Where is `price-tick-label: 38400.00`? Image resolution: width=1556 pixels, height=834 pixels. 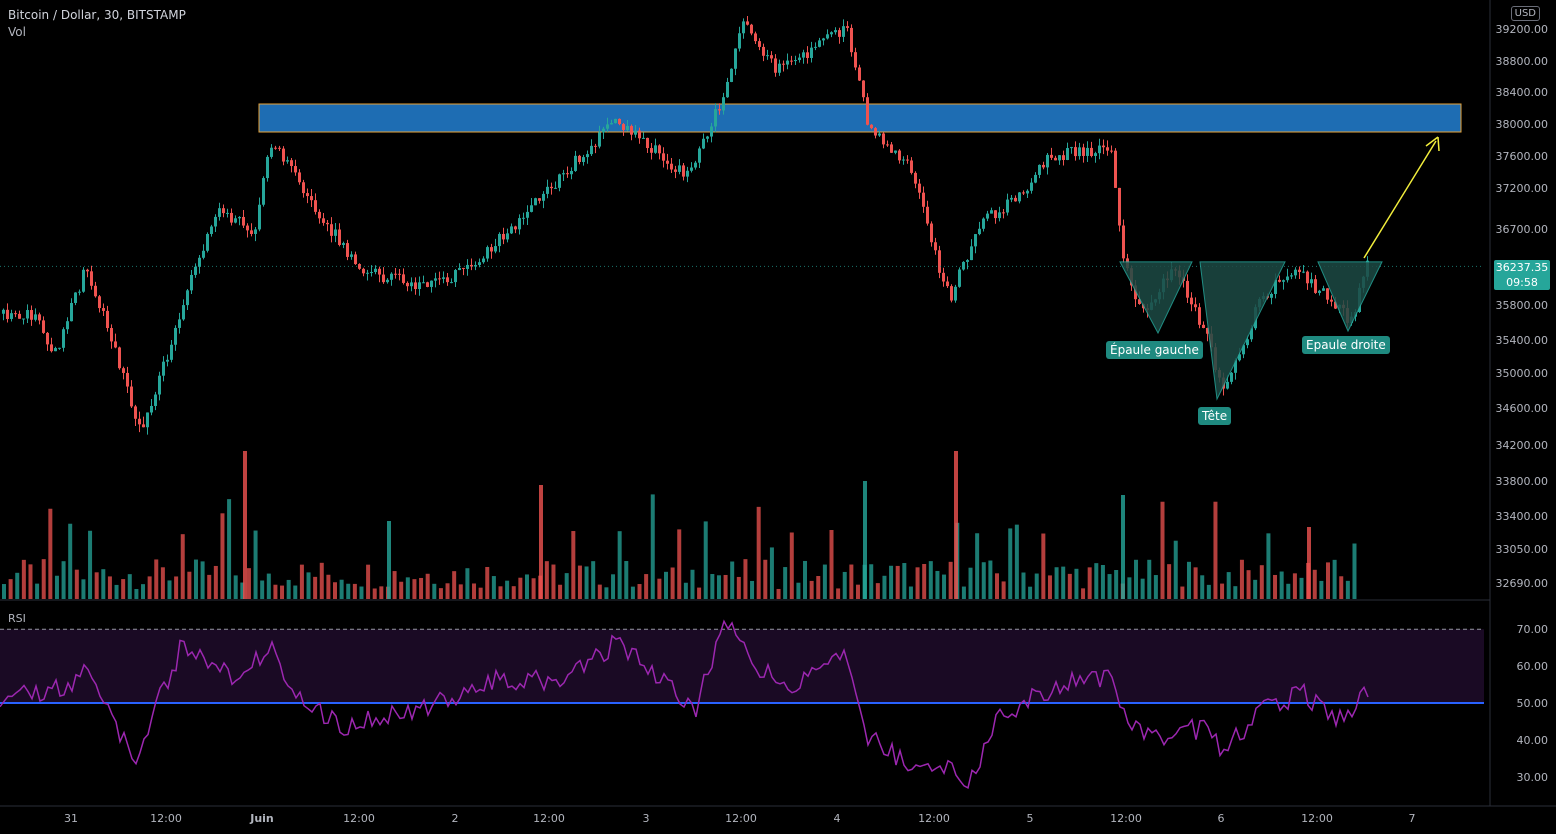
price-tick-label: 38400.00 is located at coordinates (1522, 92).